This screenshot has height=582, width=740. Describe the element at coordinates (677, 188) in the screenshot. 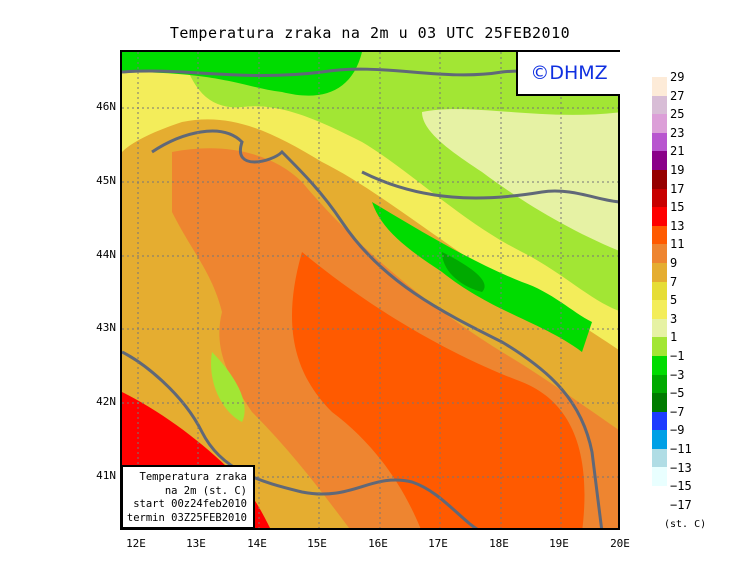

I see `colorbar-label: 17` at that location.